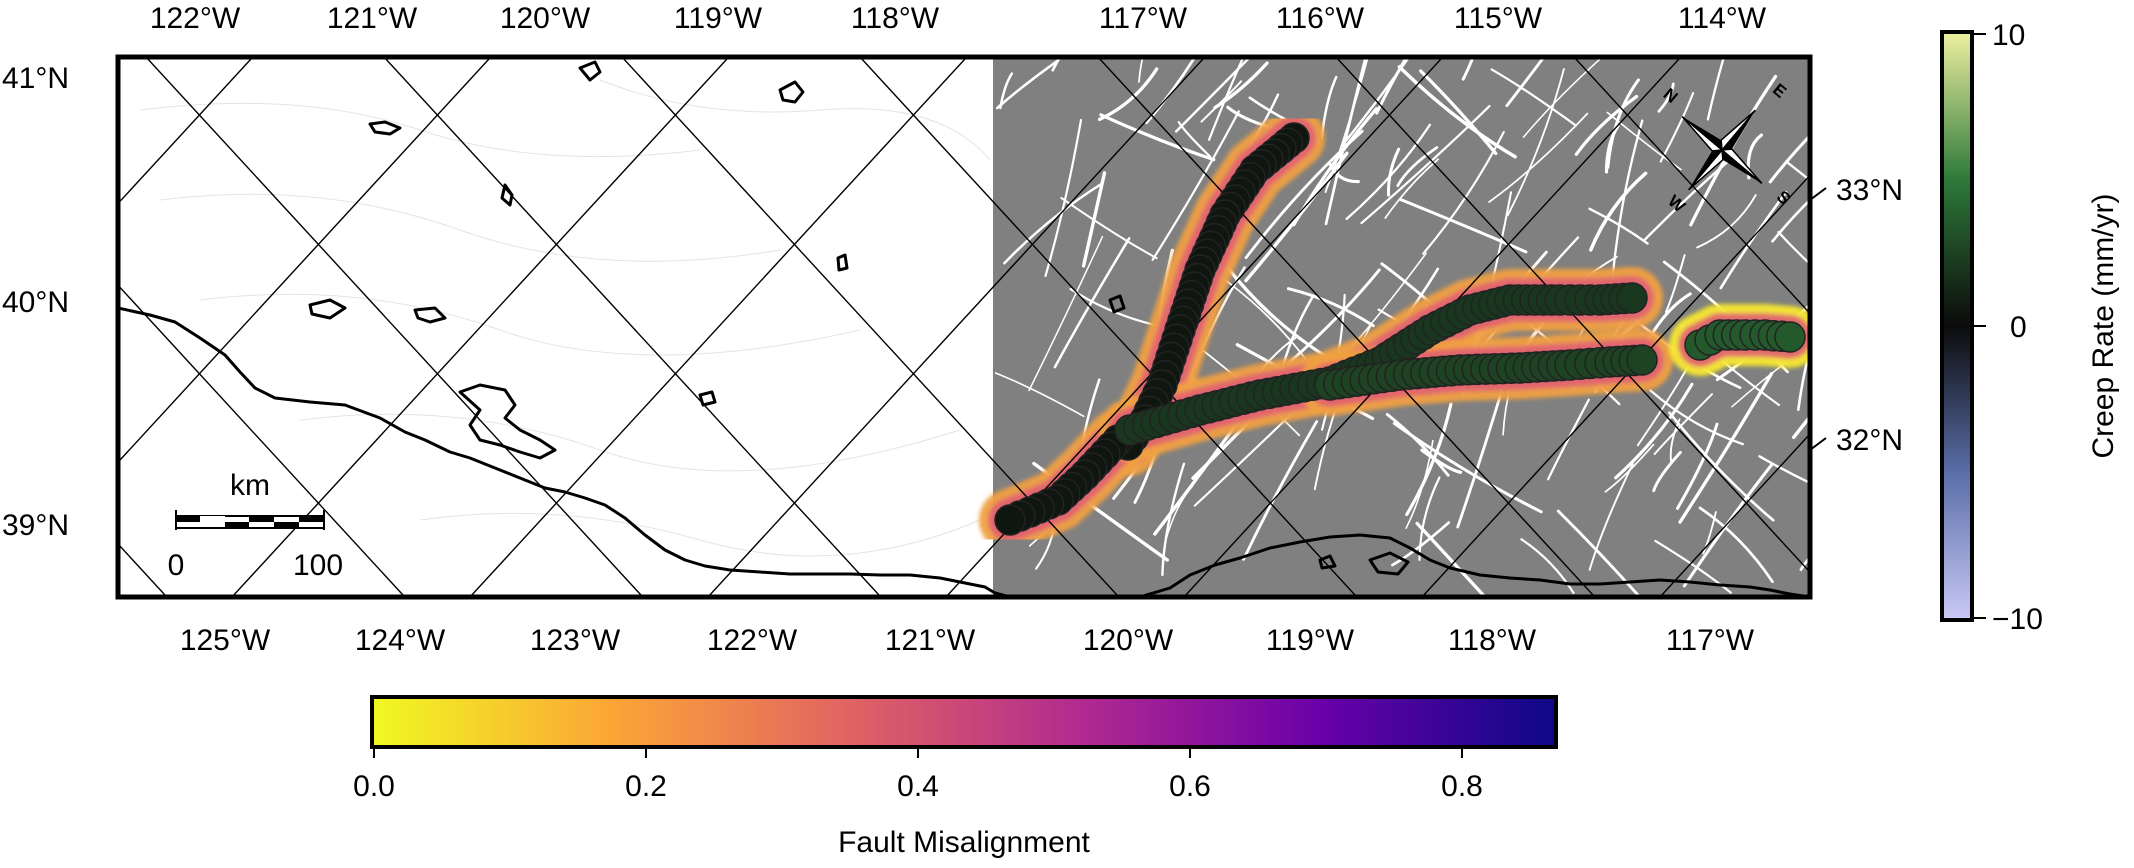  What do you see at coordinates (2103, 325) in the screenshot?
I see `creep-colorbar-label: Creep Rate (mm/yr)` at bounding box center [2103, 325].